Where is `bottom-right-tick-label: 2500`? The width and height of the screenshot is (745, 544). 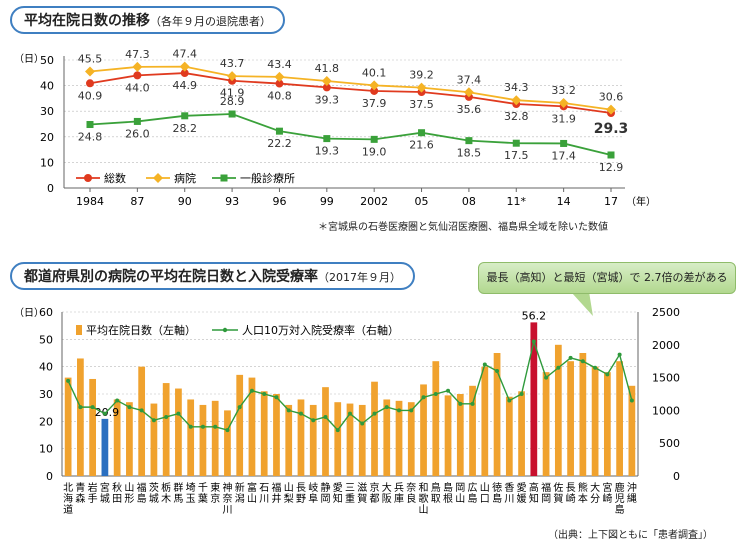 bottom-right-tick-label: 2500 is located at coordinates (666, 312).